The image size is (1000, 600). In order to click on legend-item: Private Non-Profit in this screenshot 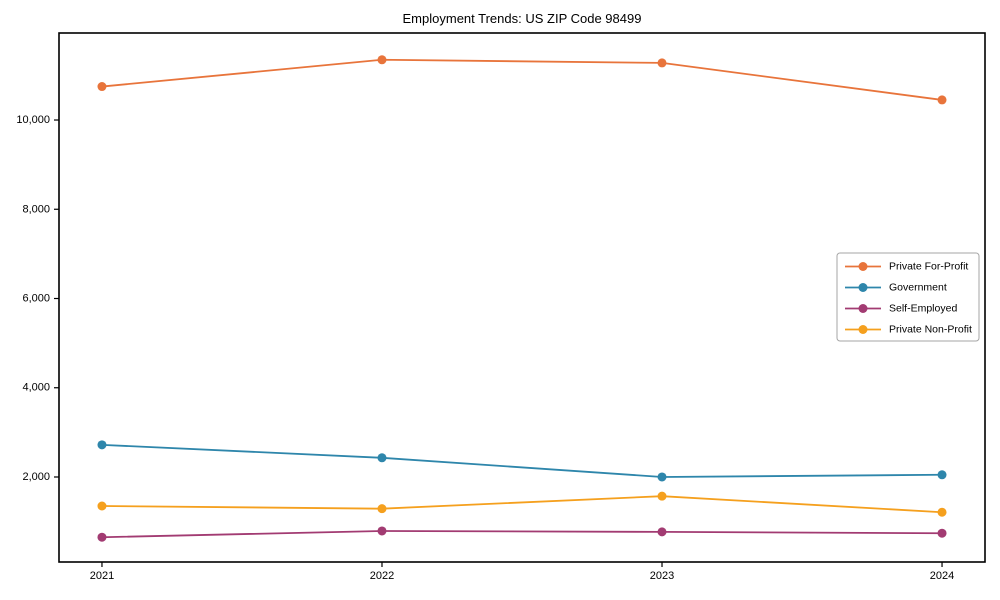, I will do `click(908, 330)`.